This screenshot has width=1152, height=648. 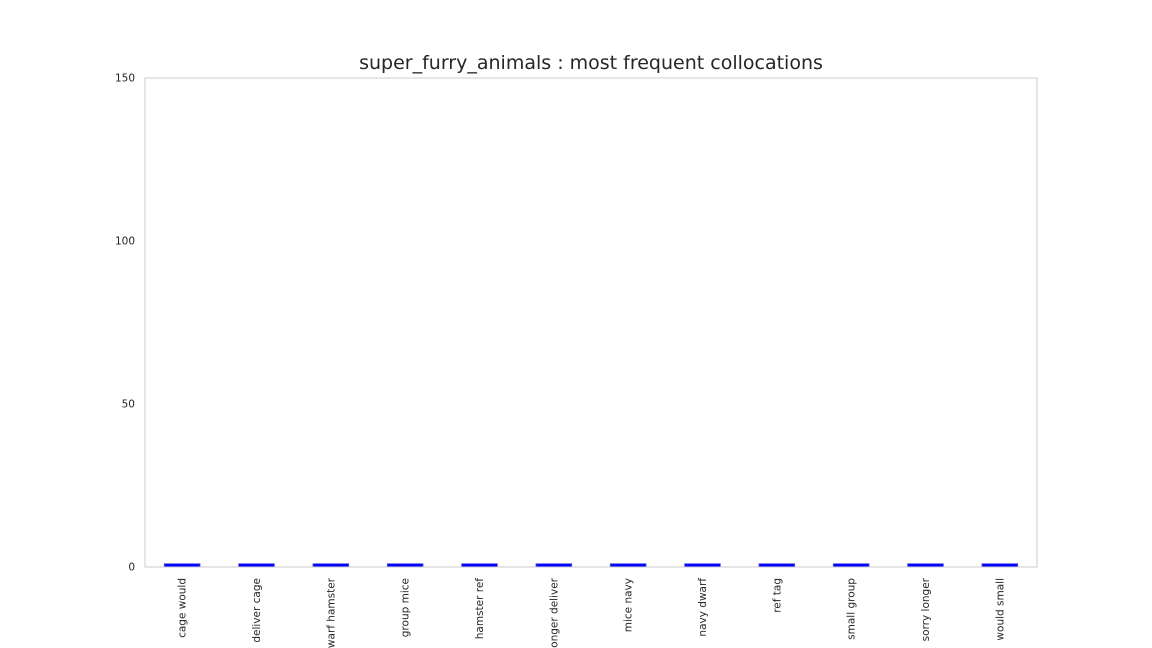 What do you see at coordinates (183, 608) in the screenshot?
I see `x-tick-label: cage would` at bounding box center [183, 608].